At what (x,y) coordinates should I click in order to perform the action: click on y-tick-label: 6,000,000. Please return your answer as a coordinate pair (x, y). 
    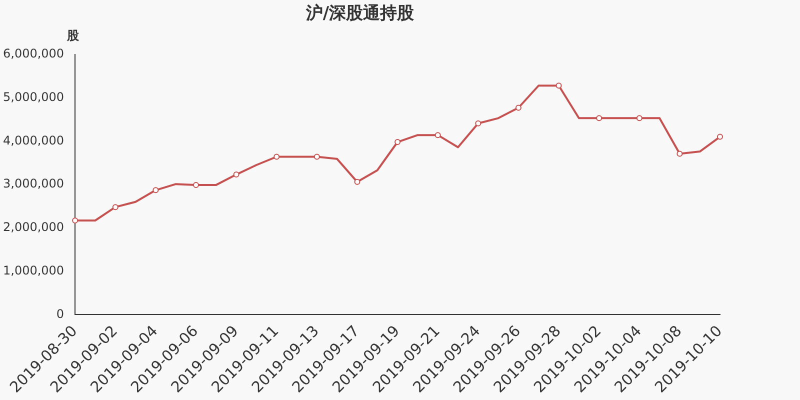
    Looking at the image, I should click on (33, 53).